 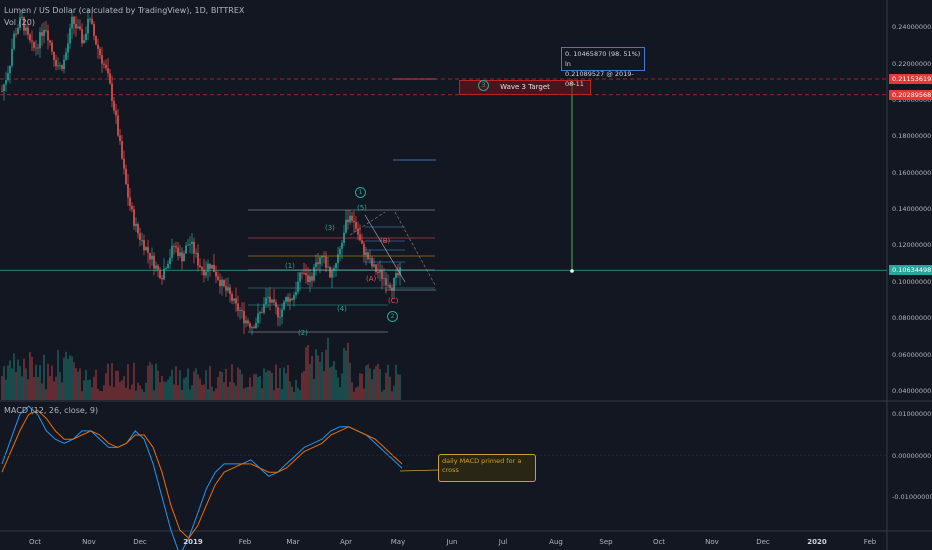 What do you see at coordinates (870, 542) in the screenshot?
I see `time-tick-label: Feb` at bounding box center [870, 542].